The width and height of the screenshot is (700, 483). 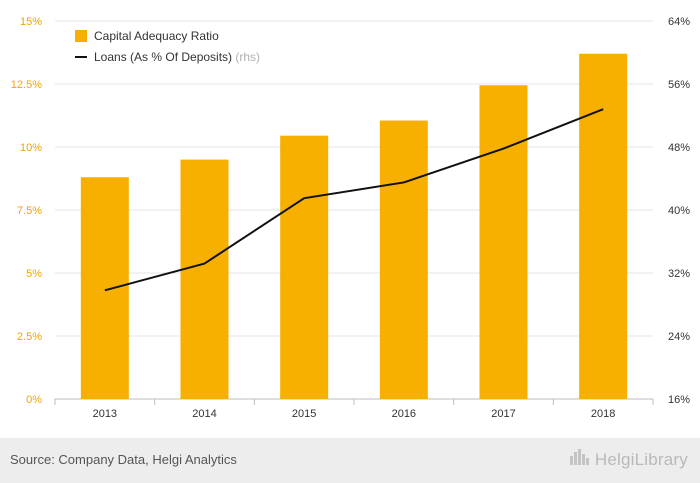 What do you see at coordinates (26, 85) in the screenshot?
I see `left-tick-label: 12.5%` at bounding box center [26, 85].